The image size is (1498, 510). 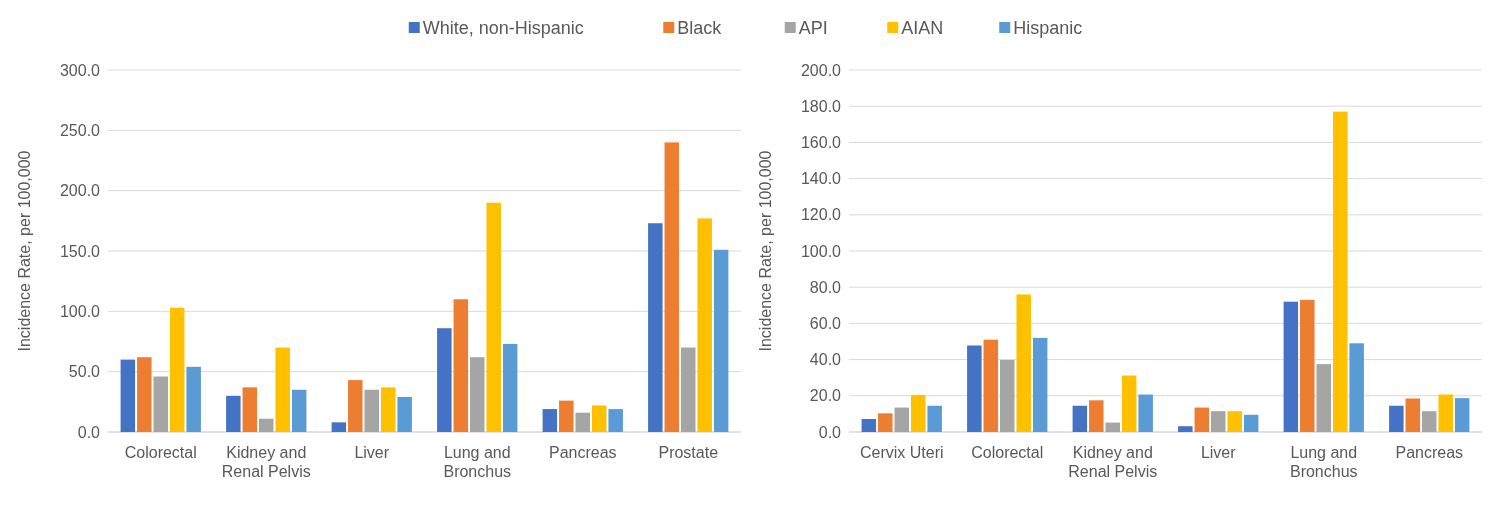 I want to click on y-tick-label: 160.0, so click(x=821, y=142).